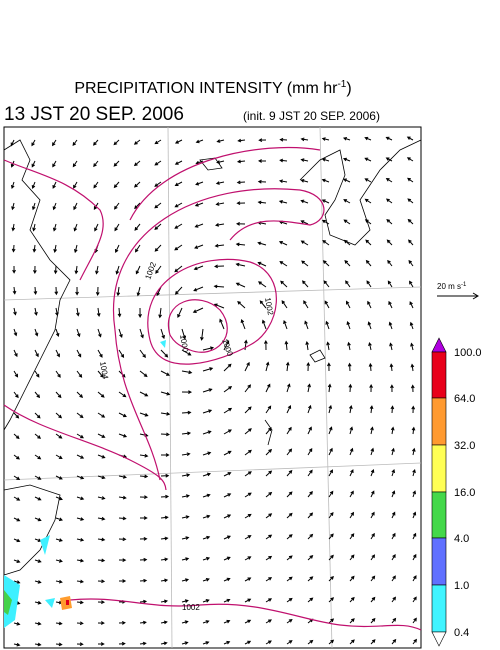 This screenshot has height=650, width=500. What do you see at coordinates (170, 387) in the screenshot?
I see `grid-line` at bounding box center [170, 387].